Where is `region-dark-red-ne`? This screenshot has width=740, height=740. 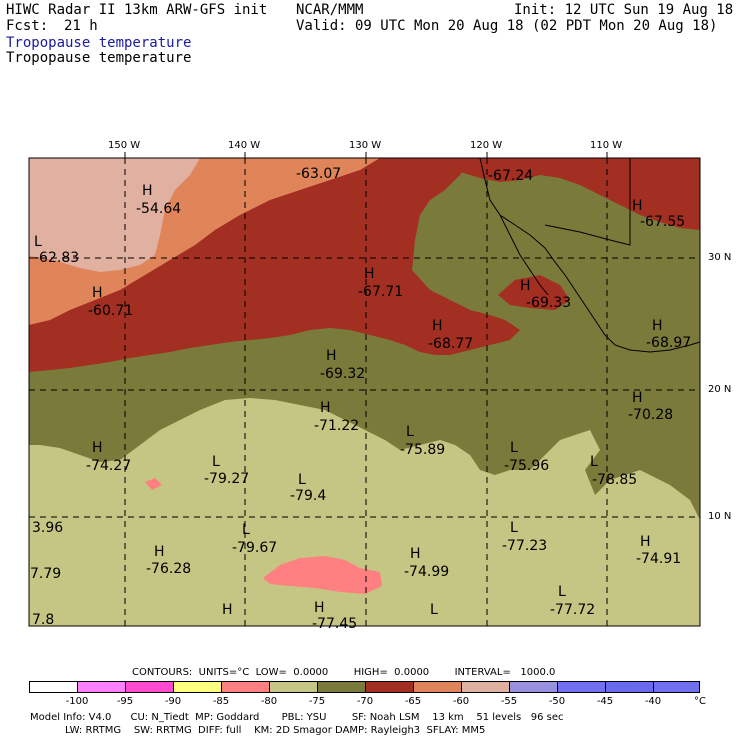
region-dark-red-ne is located at coordinates (570, 194).